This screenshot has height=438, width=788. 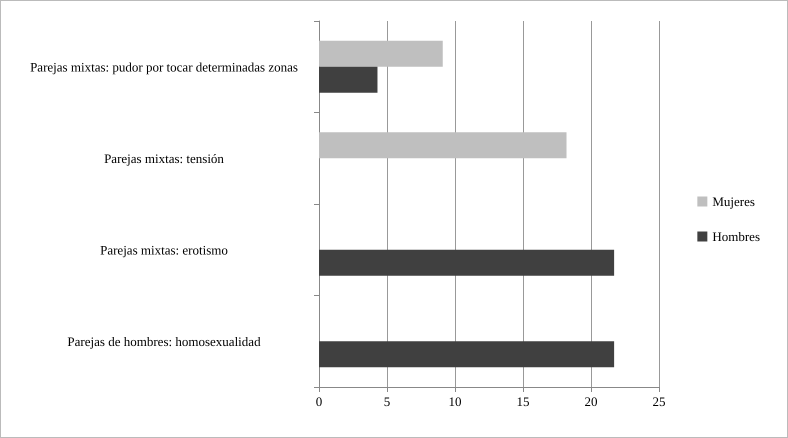 What do you see at coordinates (523, 401) in the screenshot?
I see `x-tick-label: 15` at bounding box center [523, 401].